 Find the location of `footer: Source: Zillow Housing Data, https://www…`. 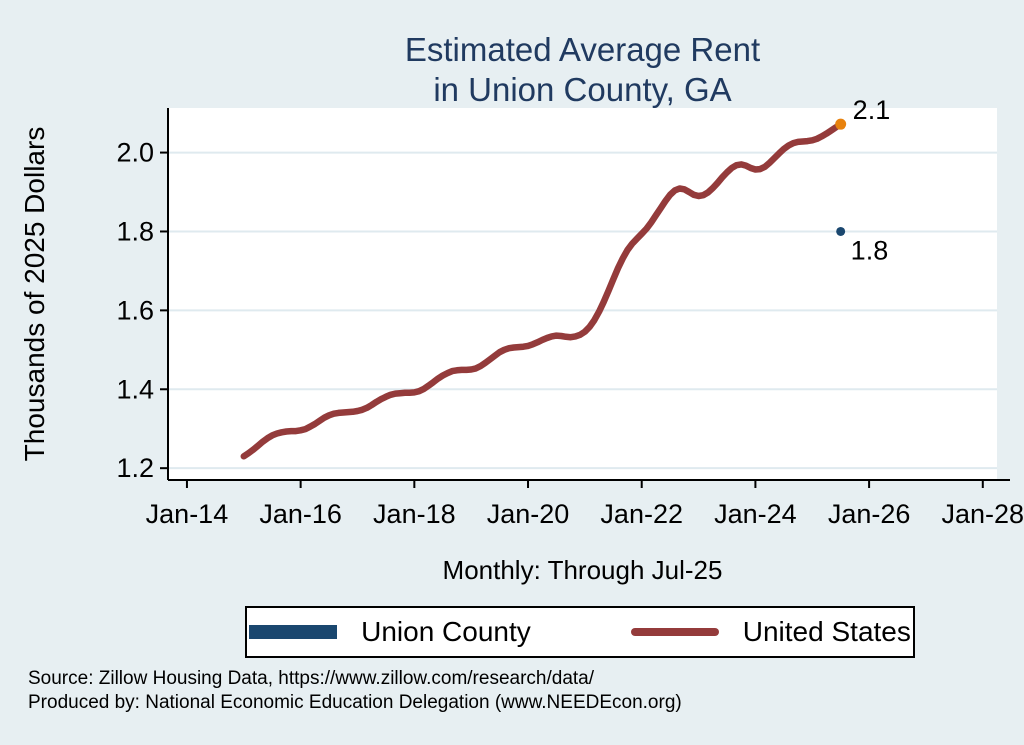

footer: Source: Zillow Housing Data, https://www… is located at coordinates (518, 691).